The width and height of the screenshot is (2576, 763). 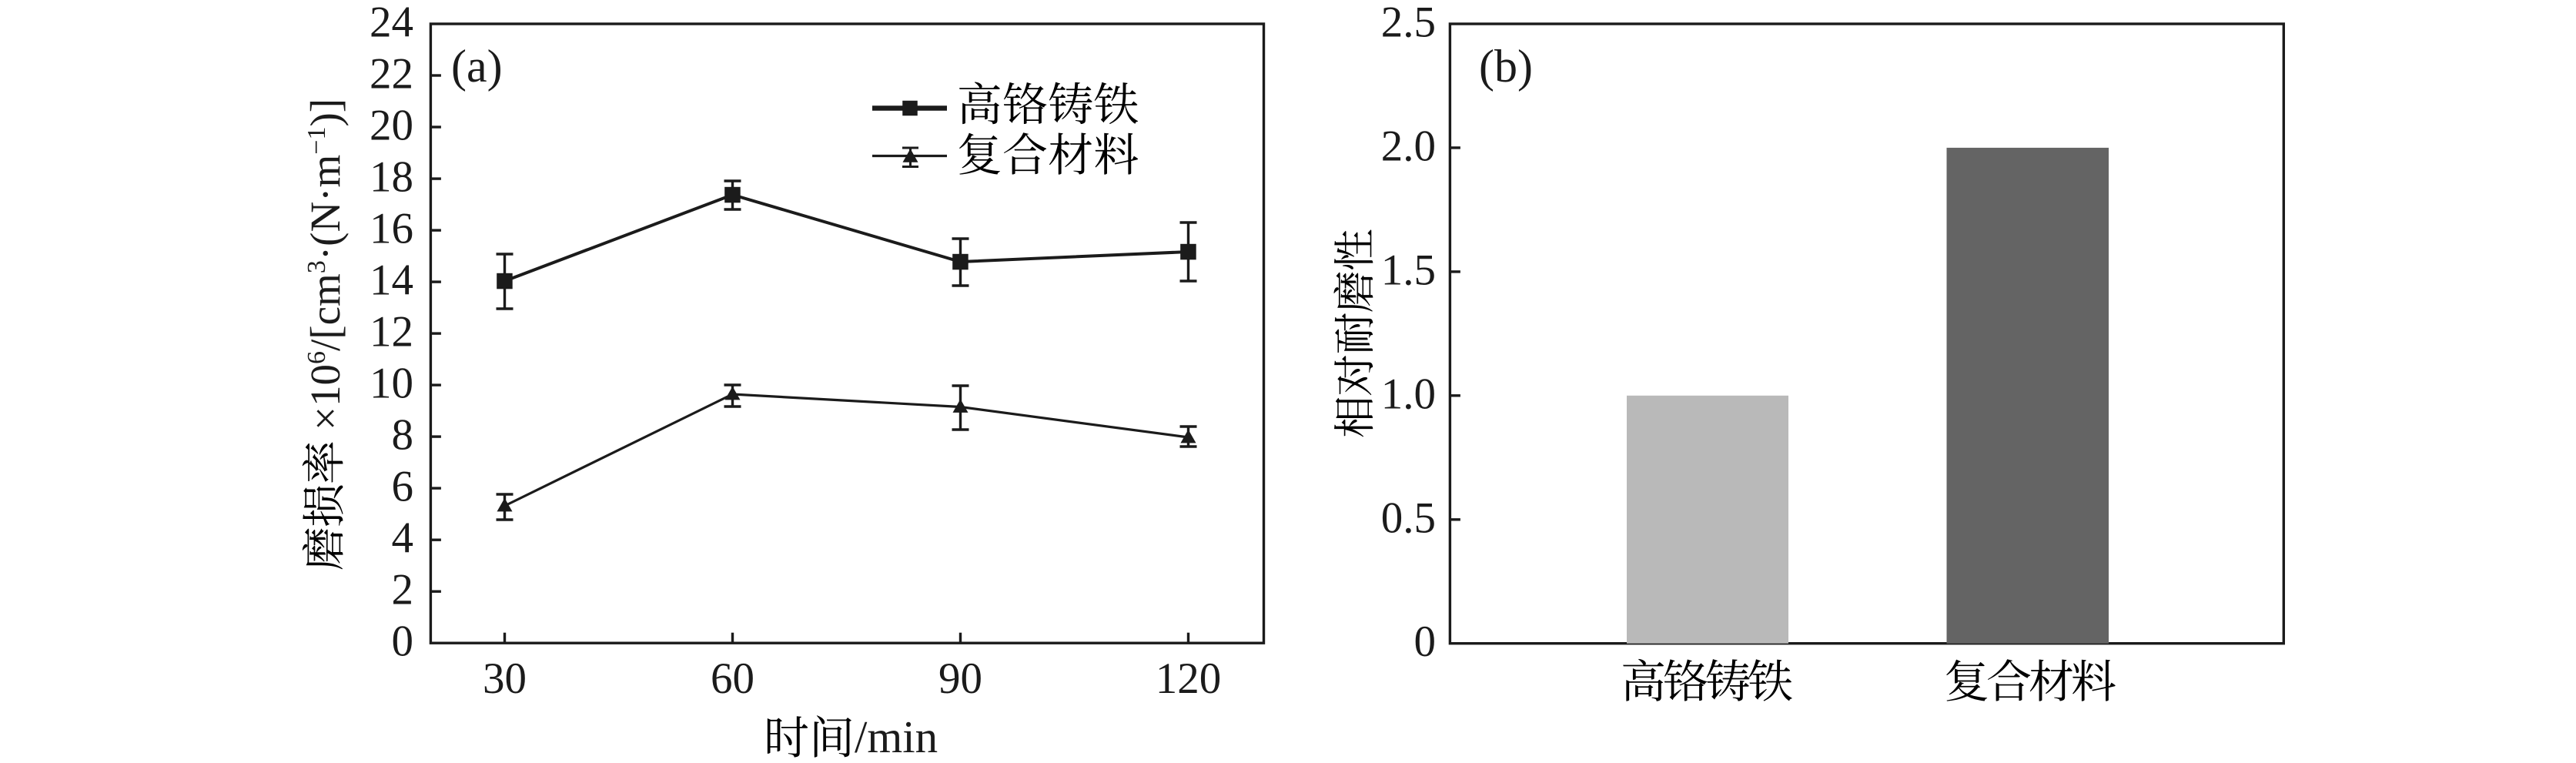 I want to click on svg-text: 24, so click(x=392, y=23).